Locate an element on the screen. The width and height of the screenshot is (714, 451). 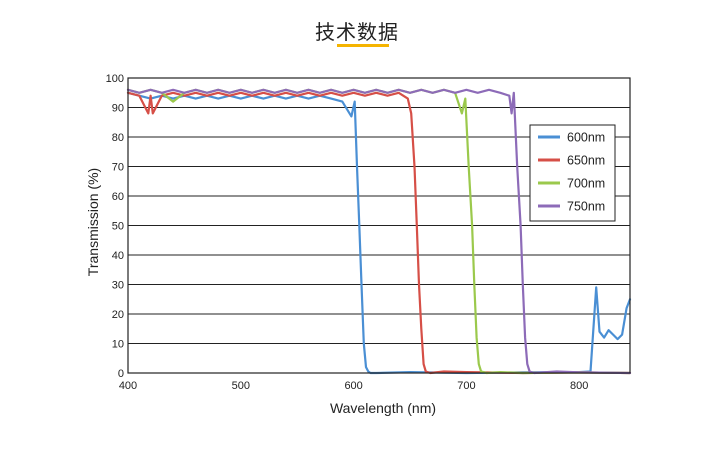
section-heading: 技术数据 is located at coordinates (357, 30).